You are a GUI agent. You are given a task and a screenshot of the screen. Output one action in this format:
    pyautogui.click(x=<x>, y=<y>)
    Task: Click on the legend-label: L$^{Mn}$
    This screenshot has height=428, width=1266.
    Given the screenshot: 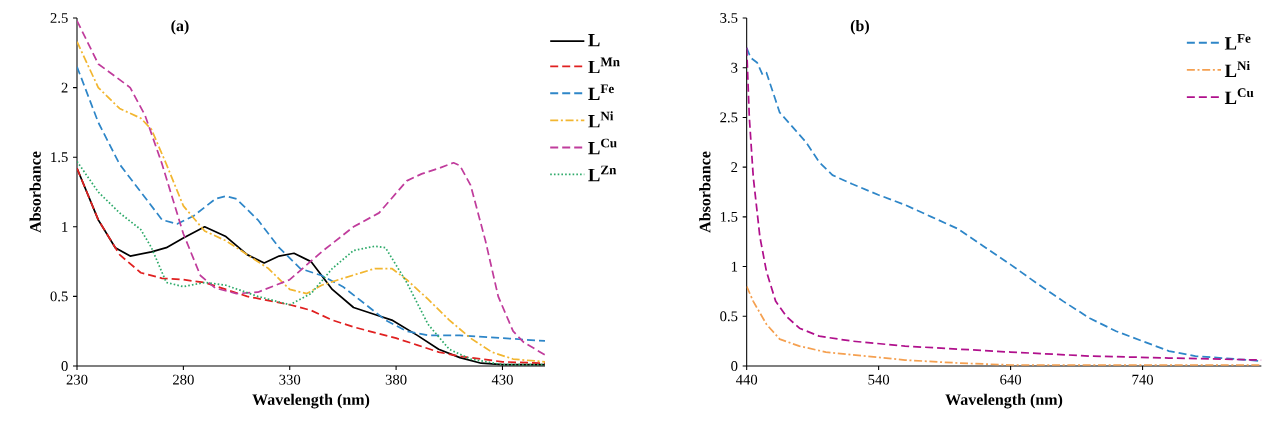 What is the action you would take?
    pyautogui.click(x=604, y=65)
    